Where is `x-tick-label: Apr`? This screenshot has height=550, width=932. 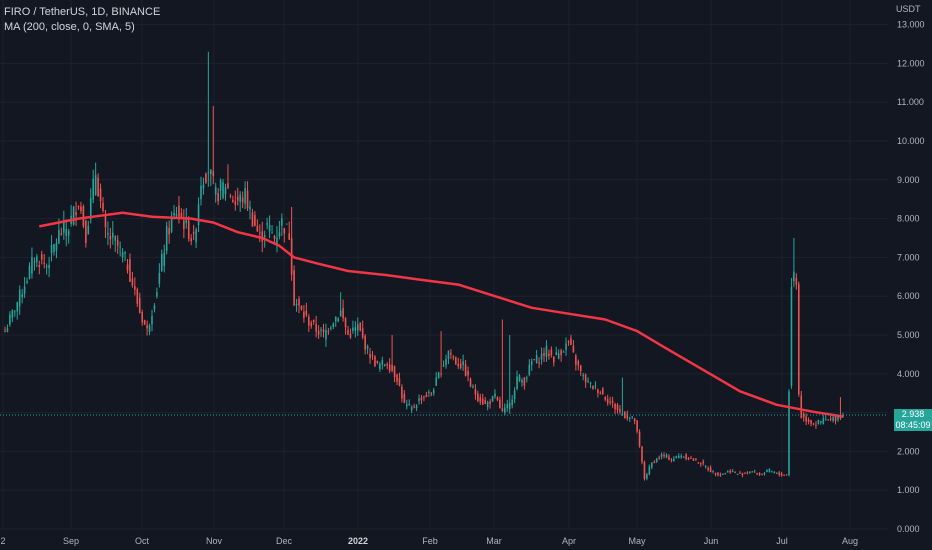
x-tick-label: Apr is located at coordinates (569, 541).